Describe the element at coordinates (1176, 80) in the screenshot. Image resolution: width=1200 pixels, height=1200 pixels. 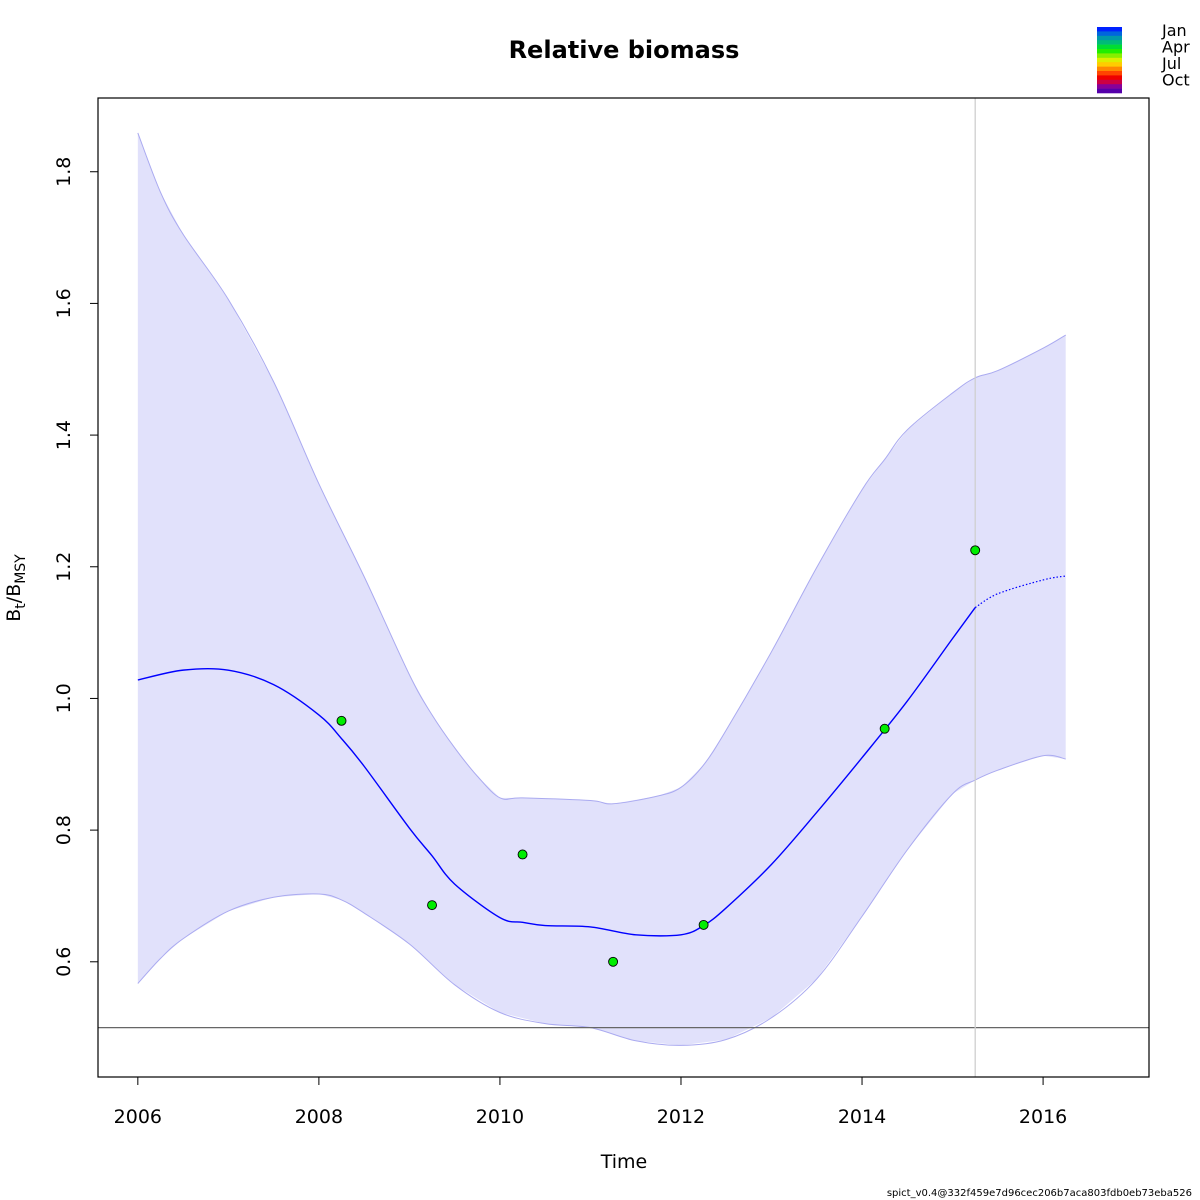
I see `legend-label: Oct` at that location.